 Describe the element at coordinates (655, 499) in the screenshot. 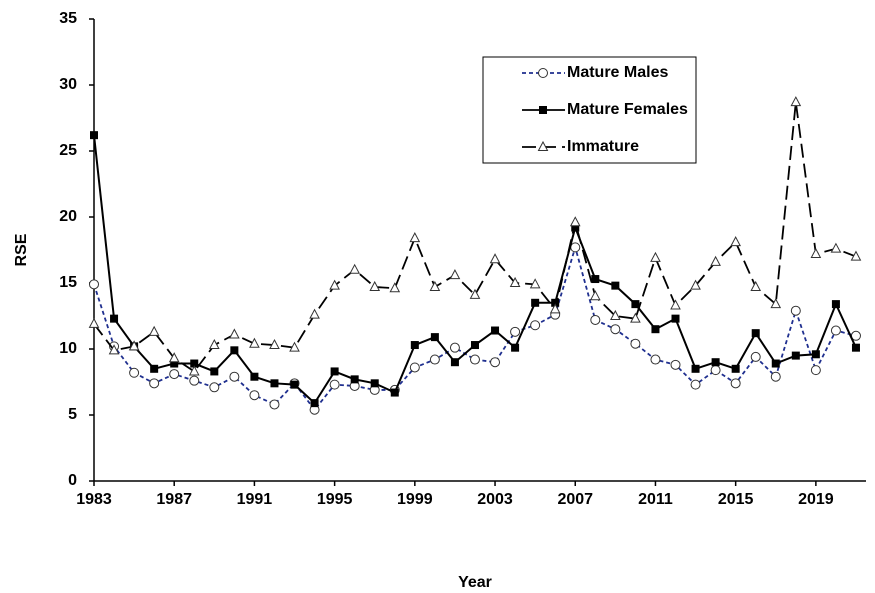

I see `x-tick-label: 2011` at that location.